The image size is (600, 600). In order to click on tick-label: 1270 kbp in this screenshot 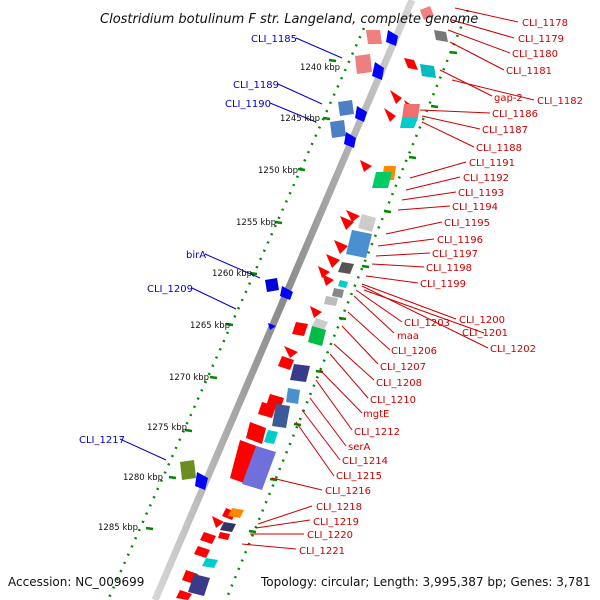, I will do `click(189, 378)`.